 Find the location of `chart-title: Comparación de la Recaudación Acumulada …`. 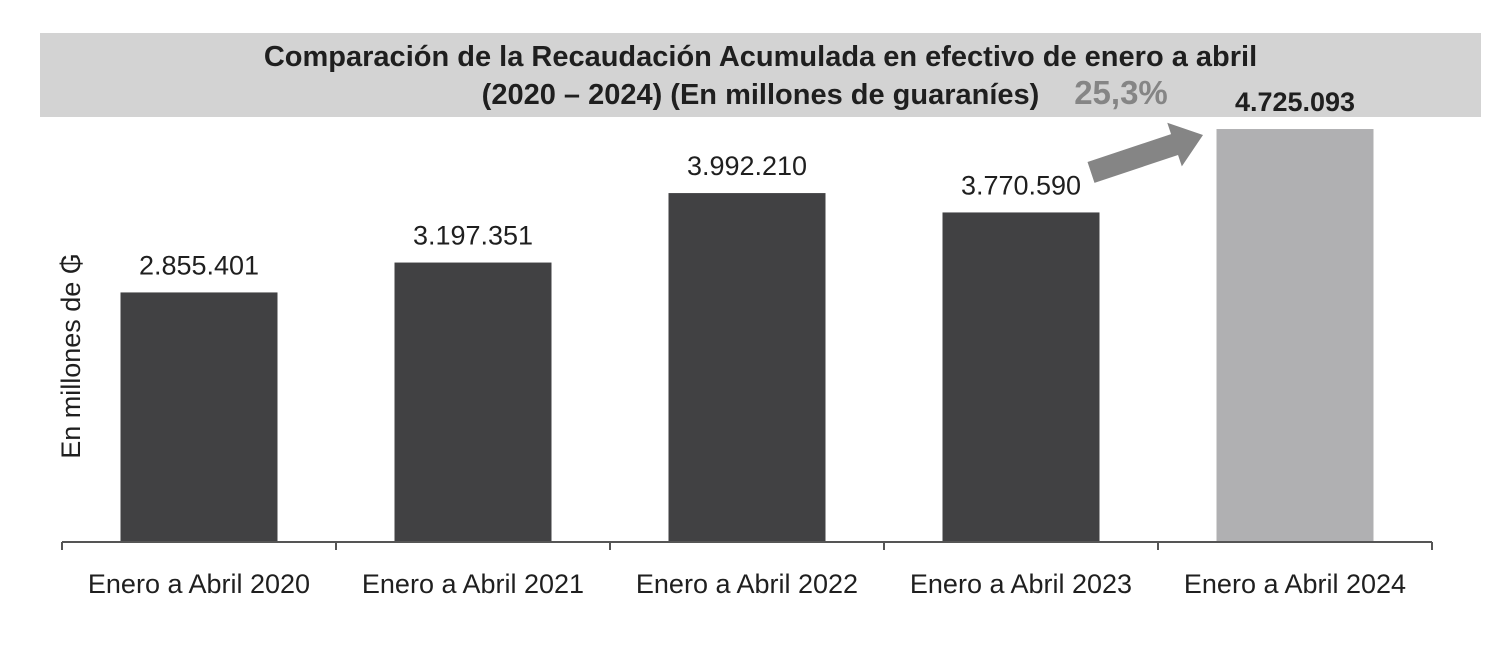

chart-title: Comparación de la Recaudación Acumulada … is located at coordinates (760, 57).